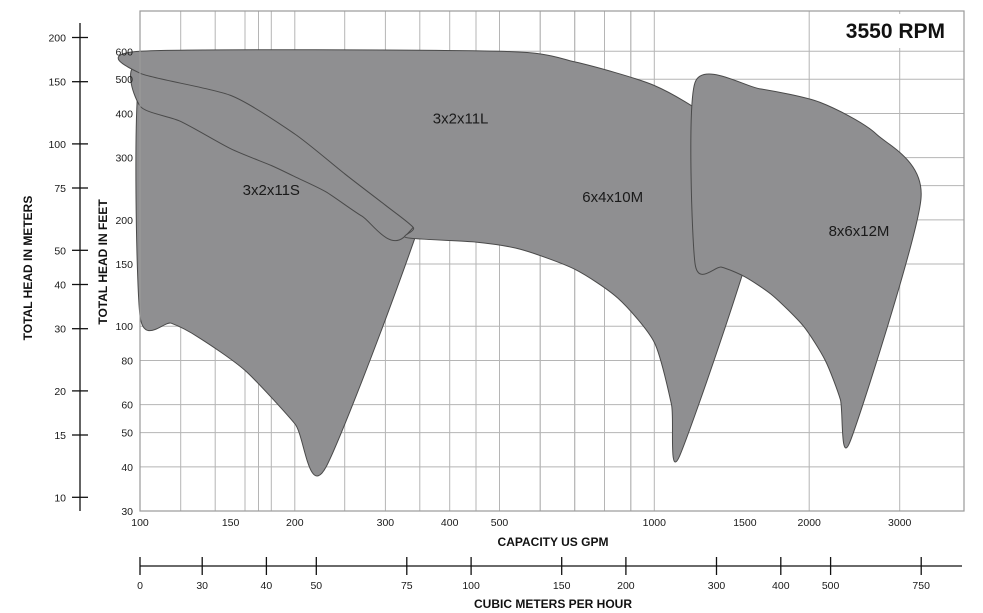  Describe the element at coordinates (124, 265) in the screenshot. I see `y-tick-label: 150` at that location.